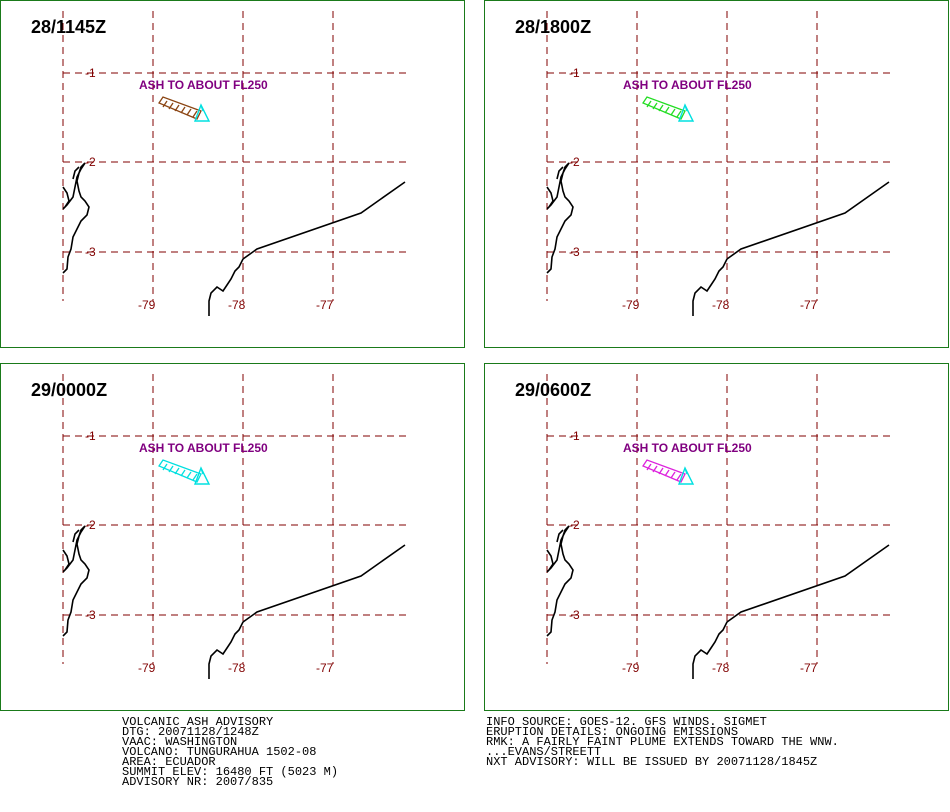  What do you see at coordinates (553, 27) in the screenshot?
I see `panel-time-title: 28/1800Z` at bounding box center [553, 27].